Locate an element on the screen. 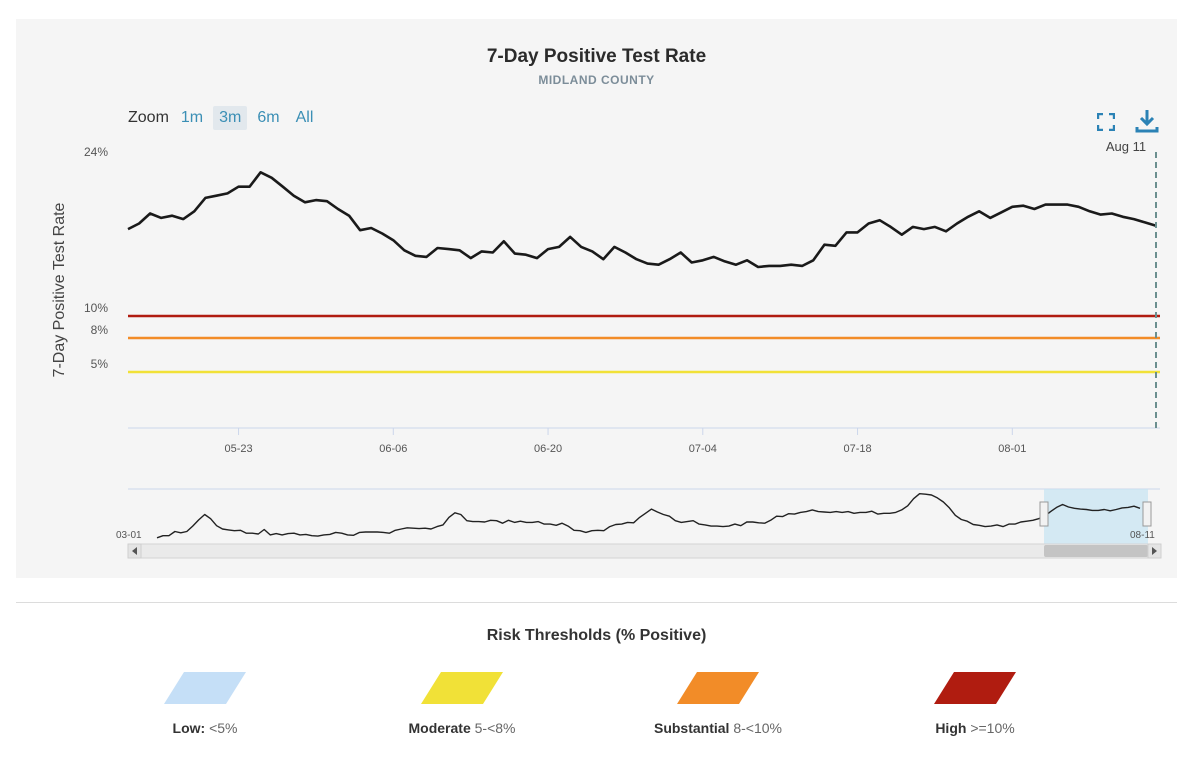 The image size is (1200, 783). chevron-right-icon is located at coordinates (1154, 551).